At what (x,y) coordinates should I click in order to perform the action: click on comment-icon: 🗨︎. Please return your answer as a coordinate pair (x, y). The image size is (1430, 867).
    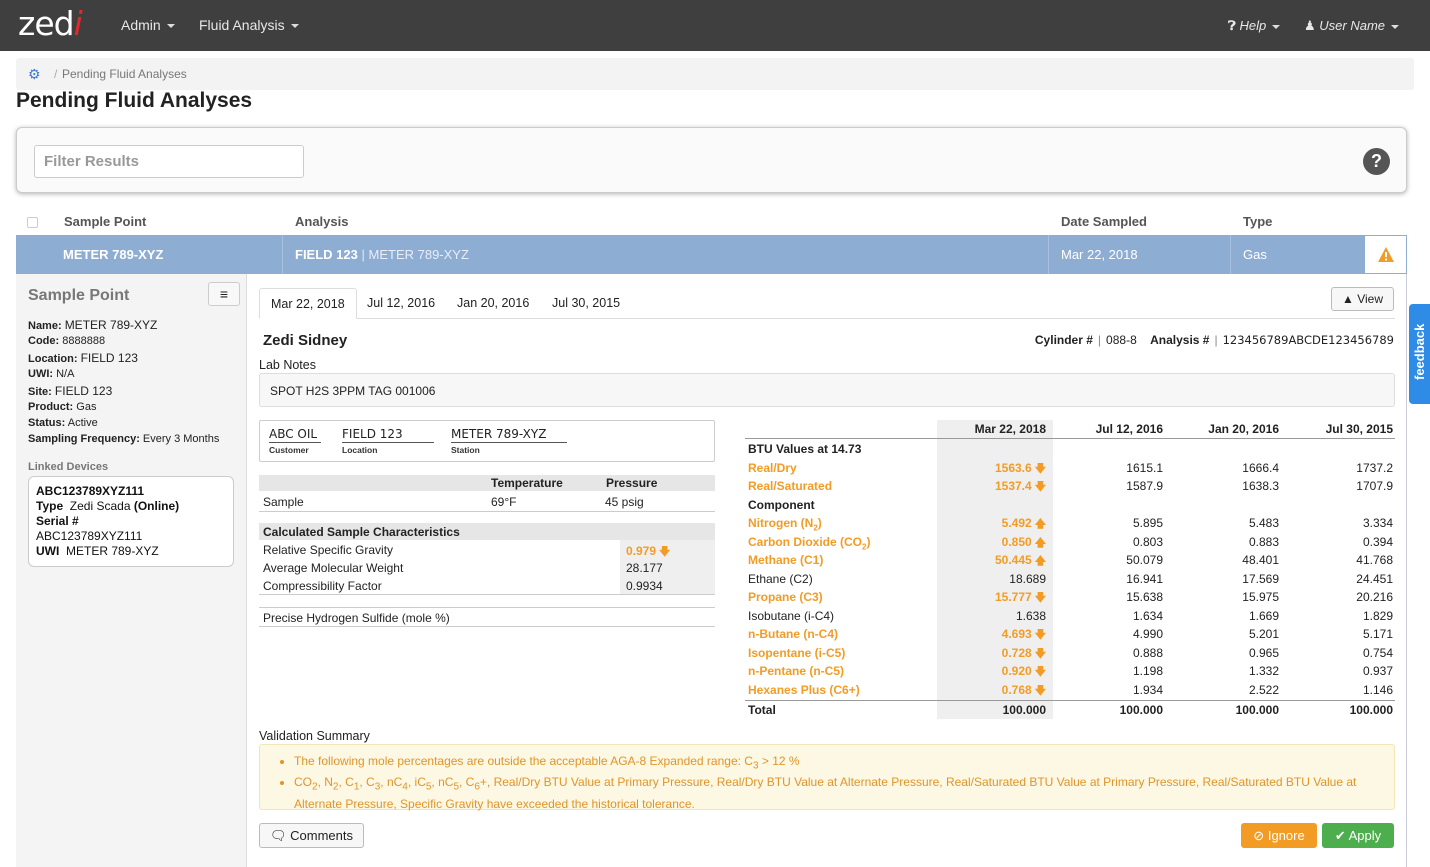
    Looking at the image, I should click on (278, 835).